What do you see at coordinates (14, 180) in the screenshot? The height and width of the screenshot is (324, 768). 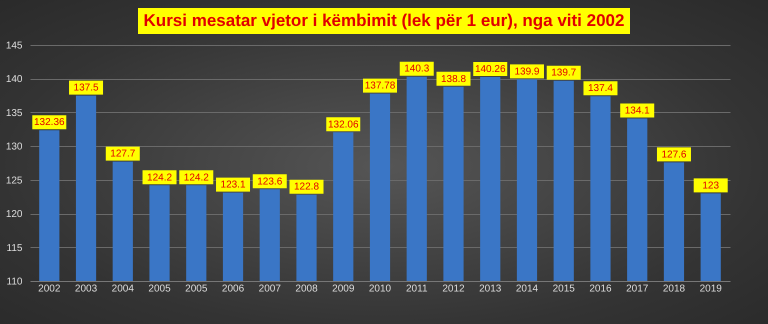 I see `y-tick-label: 125` at bounding box center [14, 180].